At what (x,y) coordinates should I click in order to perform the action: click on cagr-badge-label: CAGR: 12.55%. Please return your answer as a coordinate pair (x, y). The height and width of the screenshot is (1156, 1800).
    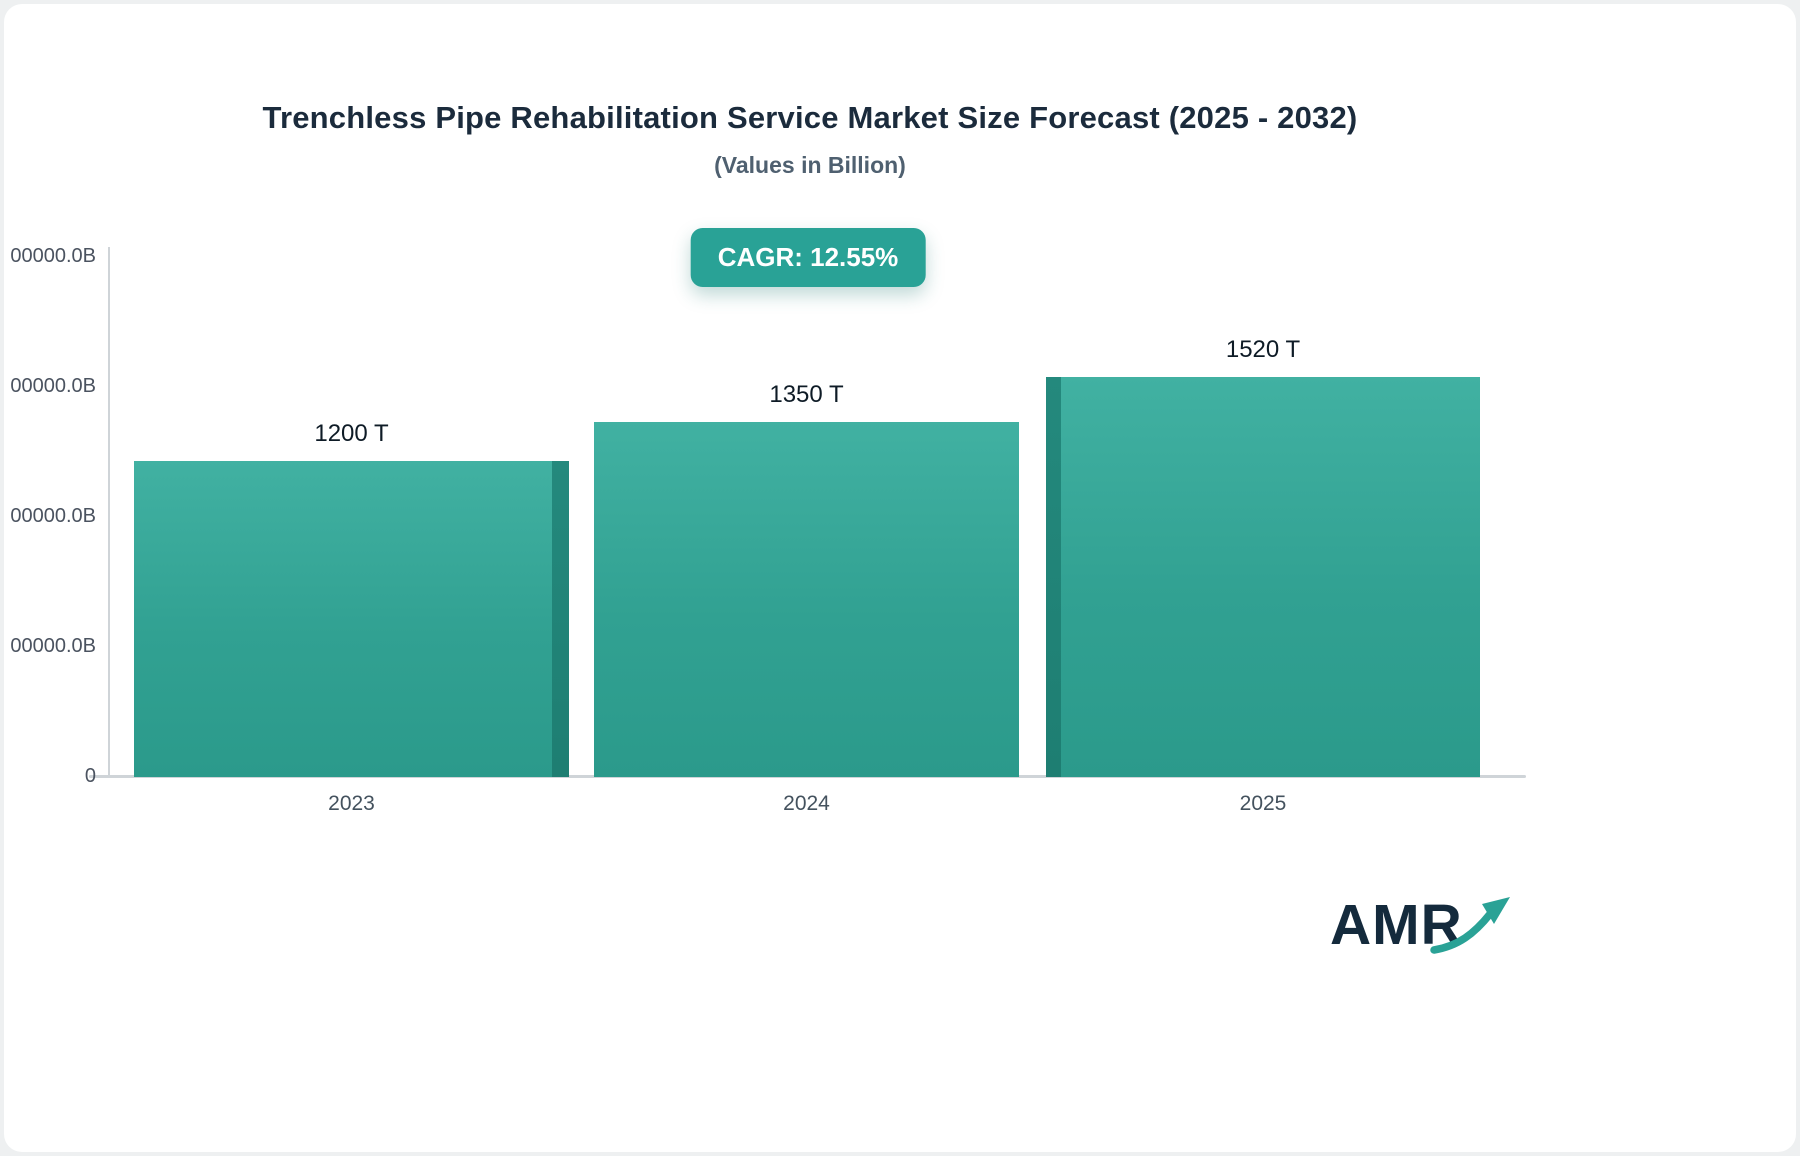
    Looking at the image, I should click on (808, 257).